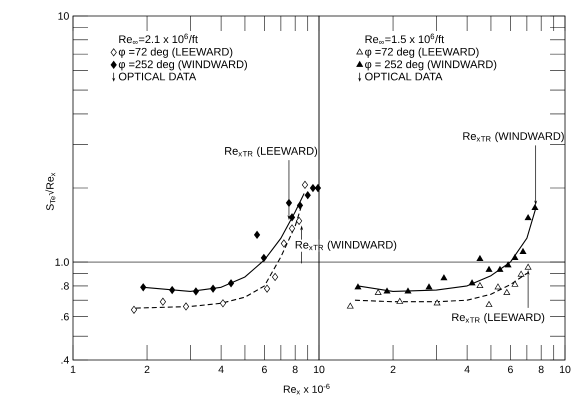 This screenshot has width=578, height=401. I want to click on y-tick-label: .4, so click(65, 360).